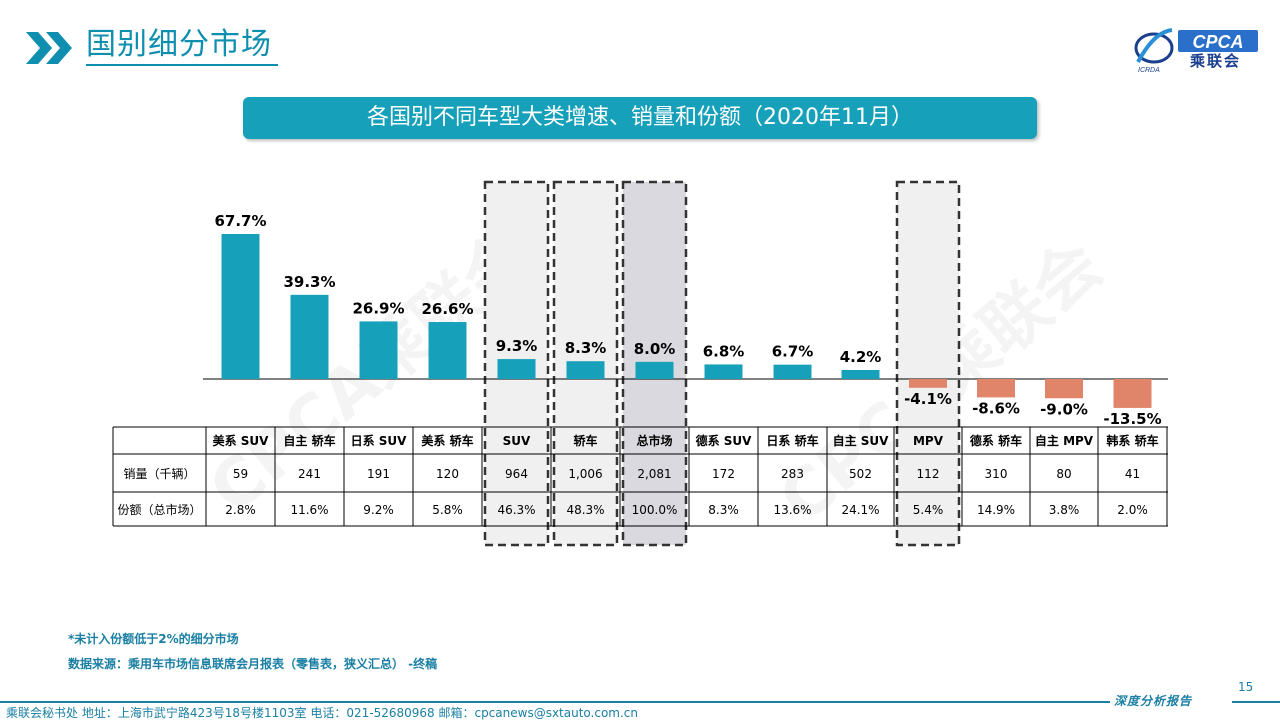 This screenshot has height=721, width=1280. What do you see at coordinates (928, 363) in the screenshot?
I see `highlight-box` at bounding box center [928, 363].